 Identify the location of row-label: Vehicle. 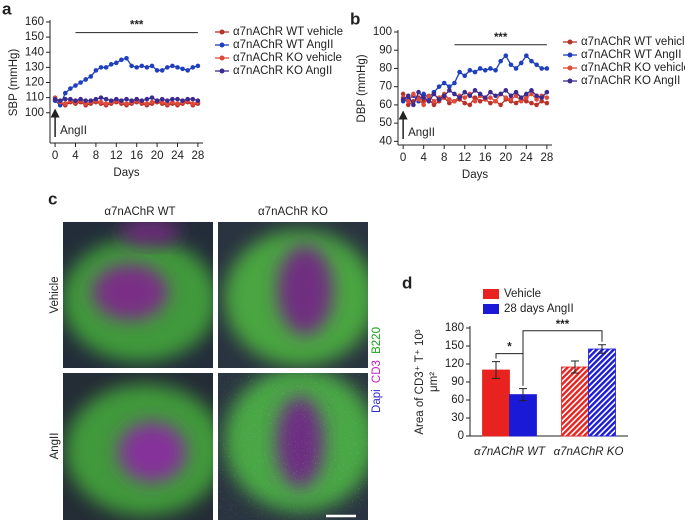
(55, 294).